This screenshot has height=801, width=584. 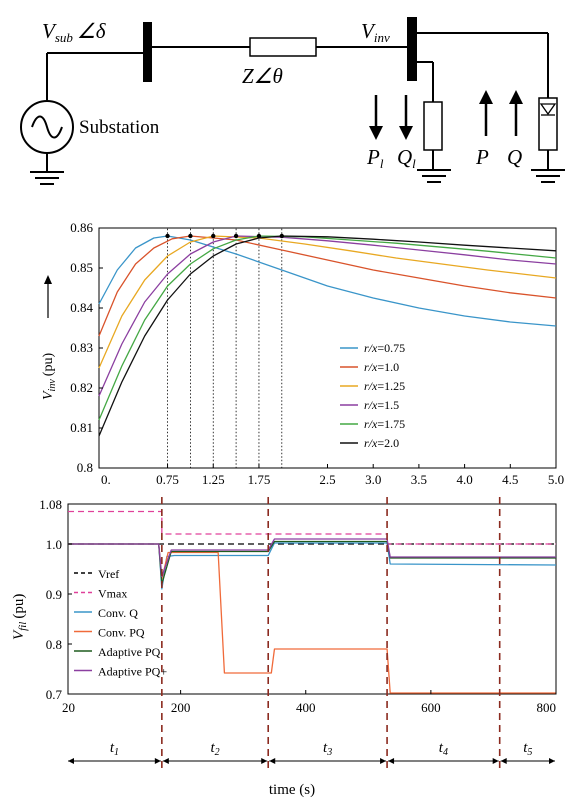 What do you see at coordinates (106, 479) in the screenshot?
I see `x-tick-label: 0.` at bounding box center [106, 479].